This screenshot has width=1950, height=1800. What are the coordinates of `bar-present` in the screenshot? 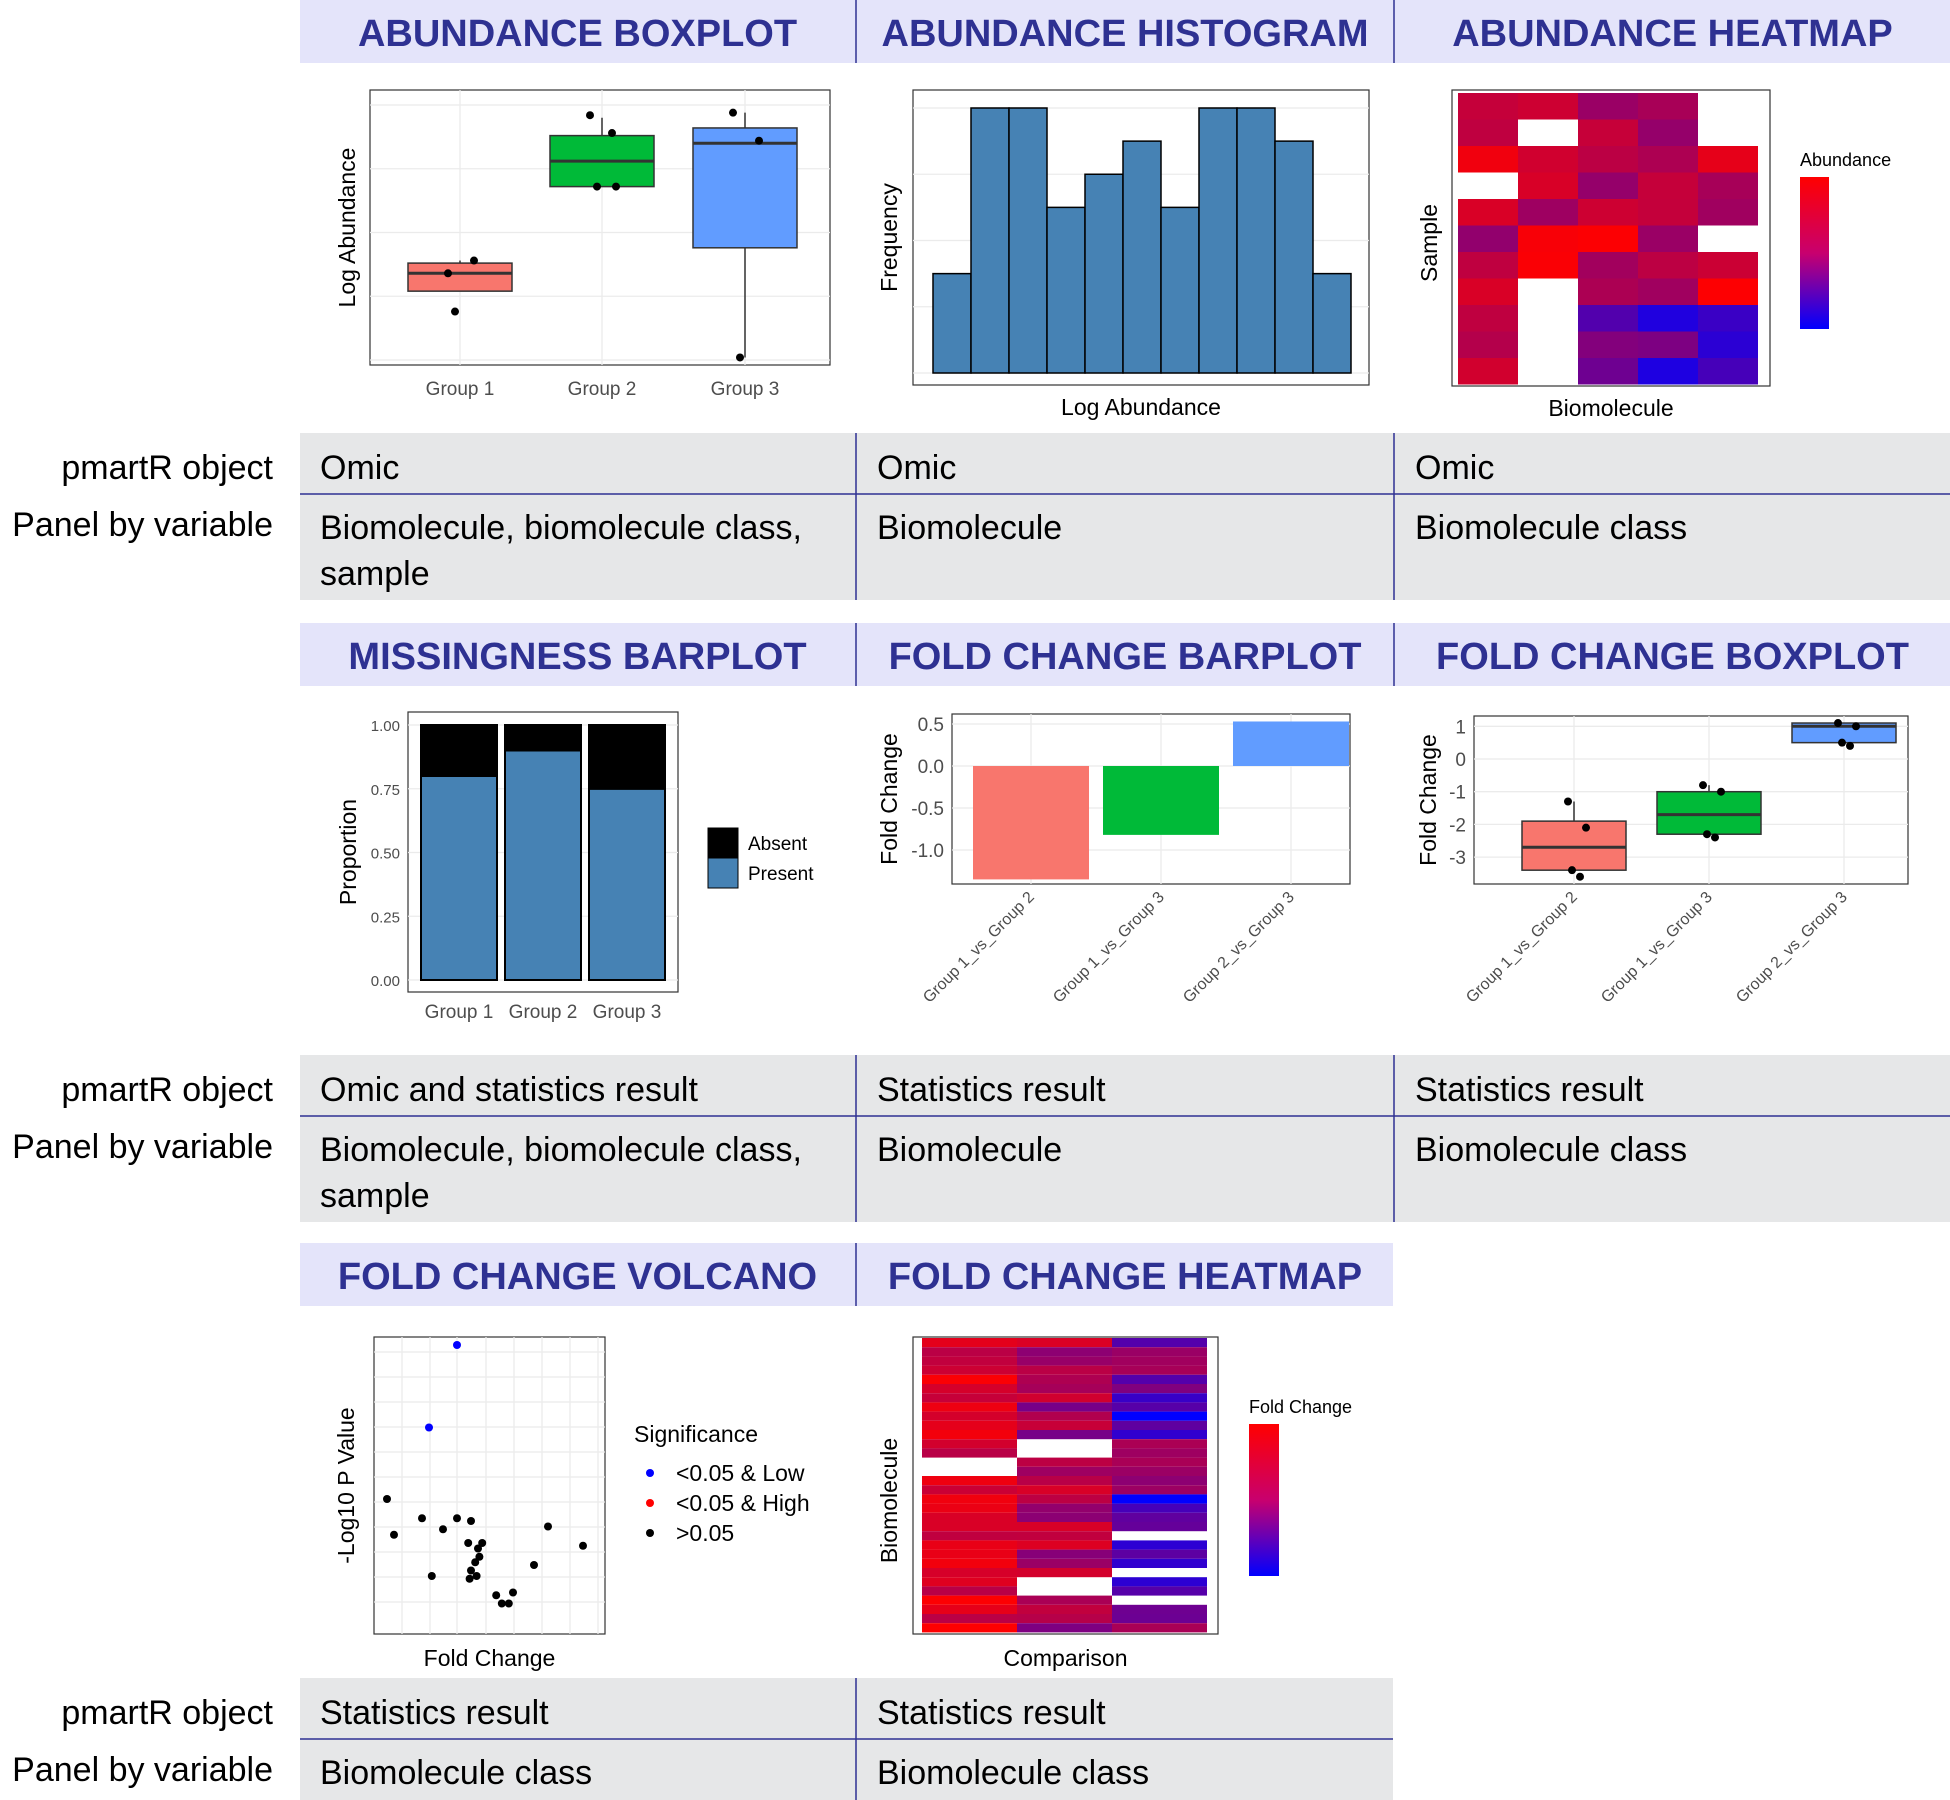 It's located at (459, 878).